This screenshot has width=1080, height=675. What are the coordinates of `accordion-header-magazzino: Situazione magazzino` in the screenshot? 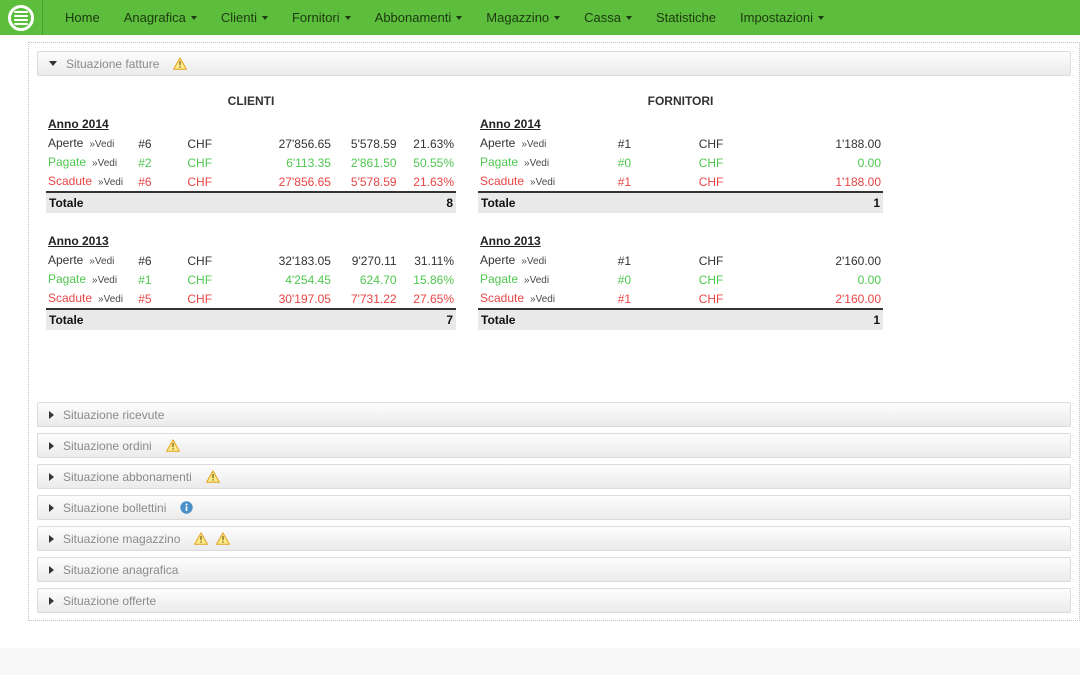 It's located at (554, 538).